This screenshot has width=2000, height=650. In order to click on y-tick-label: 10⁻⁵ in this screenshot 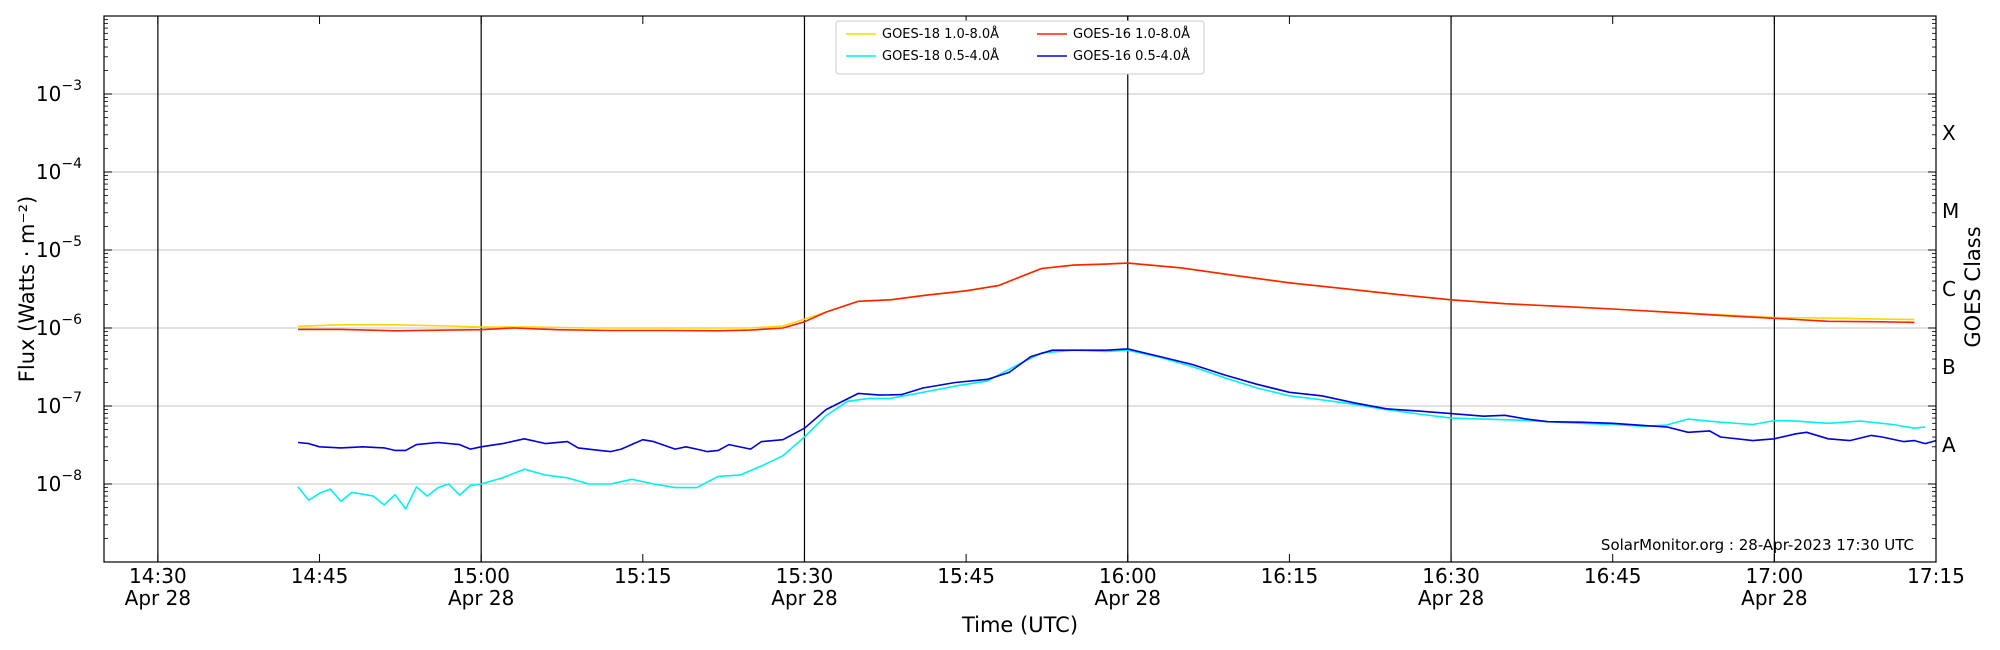, I will do `click(59, 248)`.